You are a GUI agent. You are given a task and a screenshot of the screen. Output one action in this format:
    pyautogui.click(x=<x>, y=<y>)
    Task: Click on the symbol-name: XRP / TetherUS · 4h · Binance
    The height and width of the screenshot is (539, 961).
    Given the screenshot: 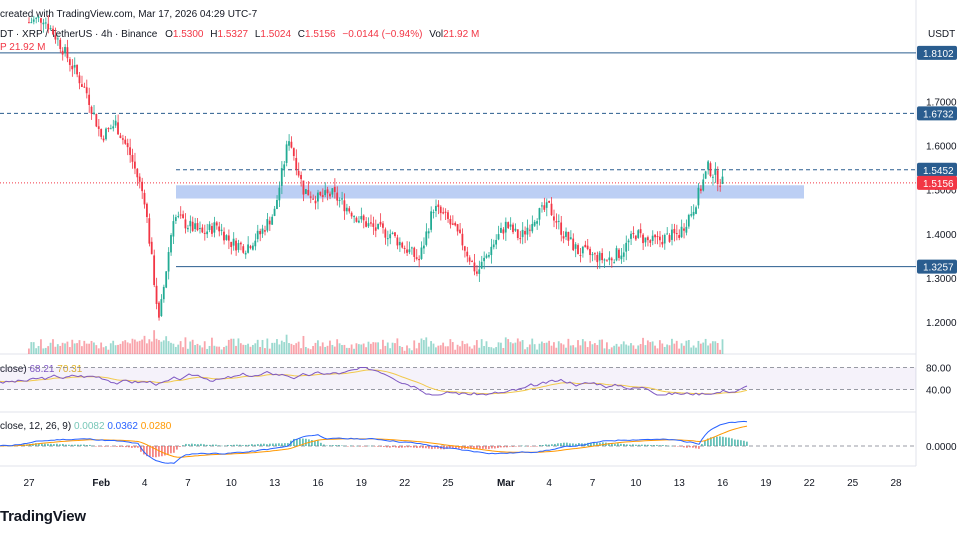 What is the action you would take?
    pyautogui.click(x=90, y=34)
    